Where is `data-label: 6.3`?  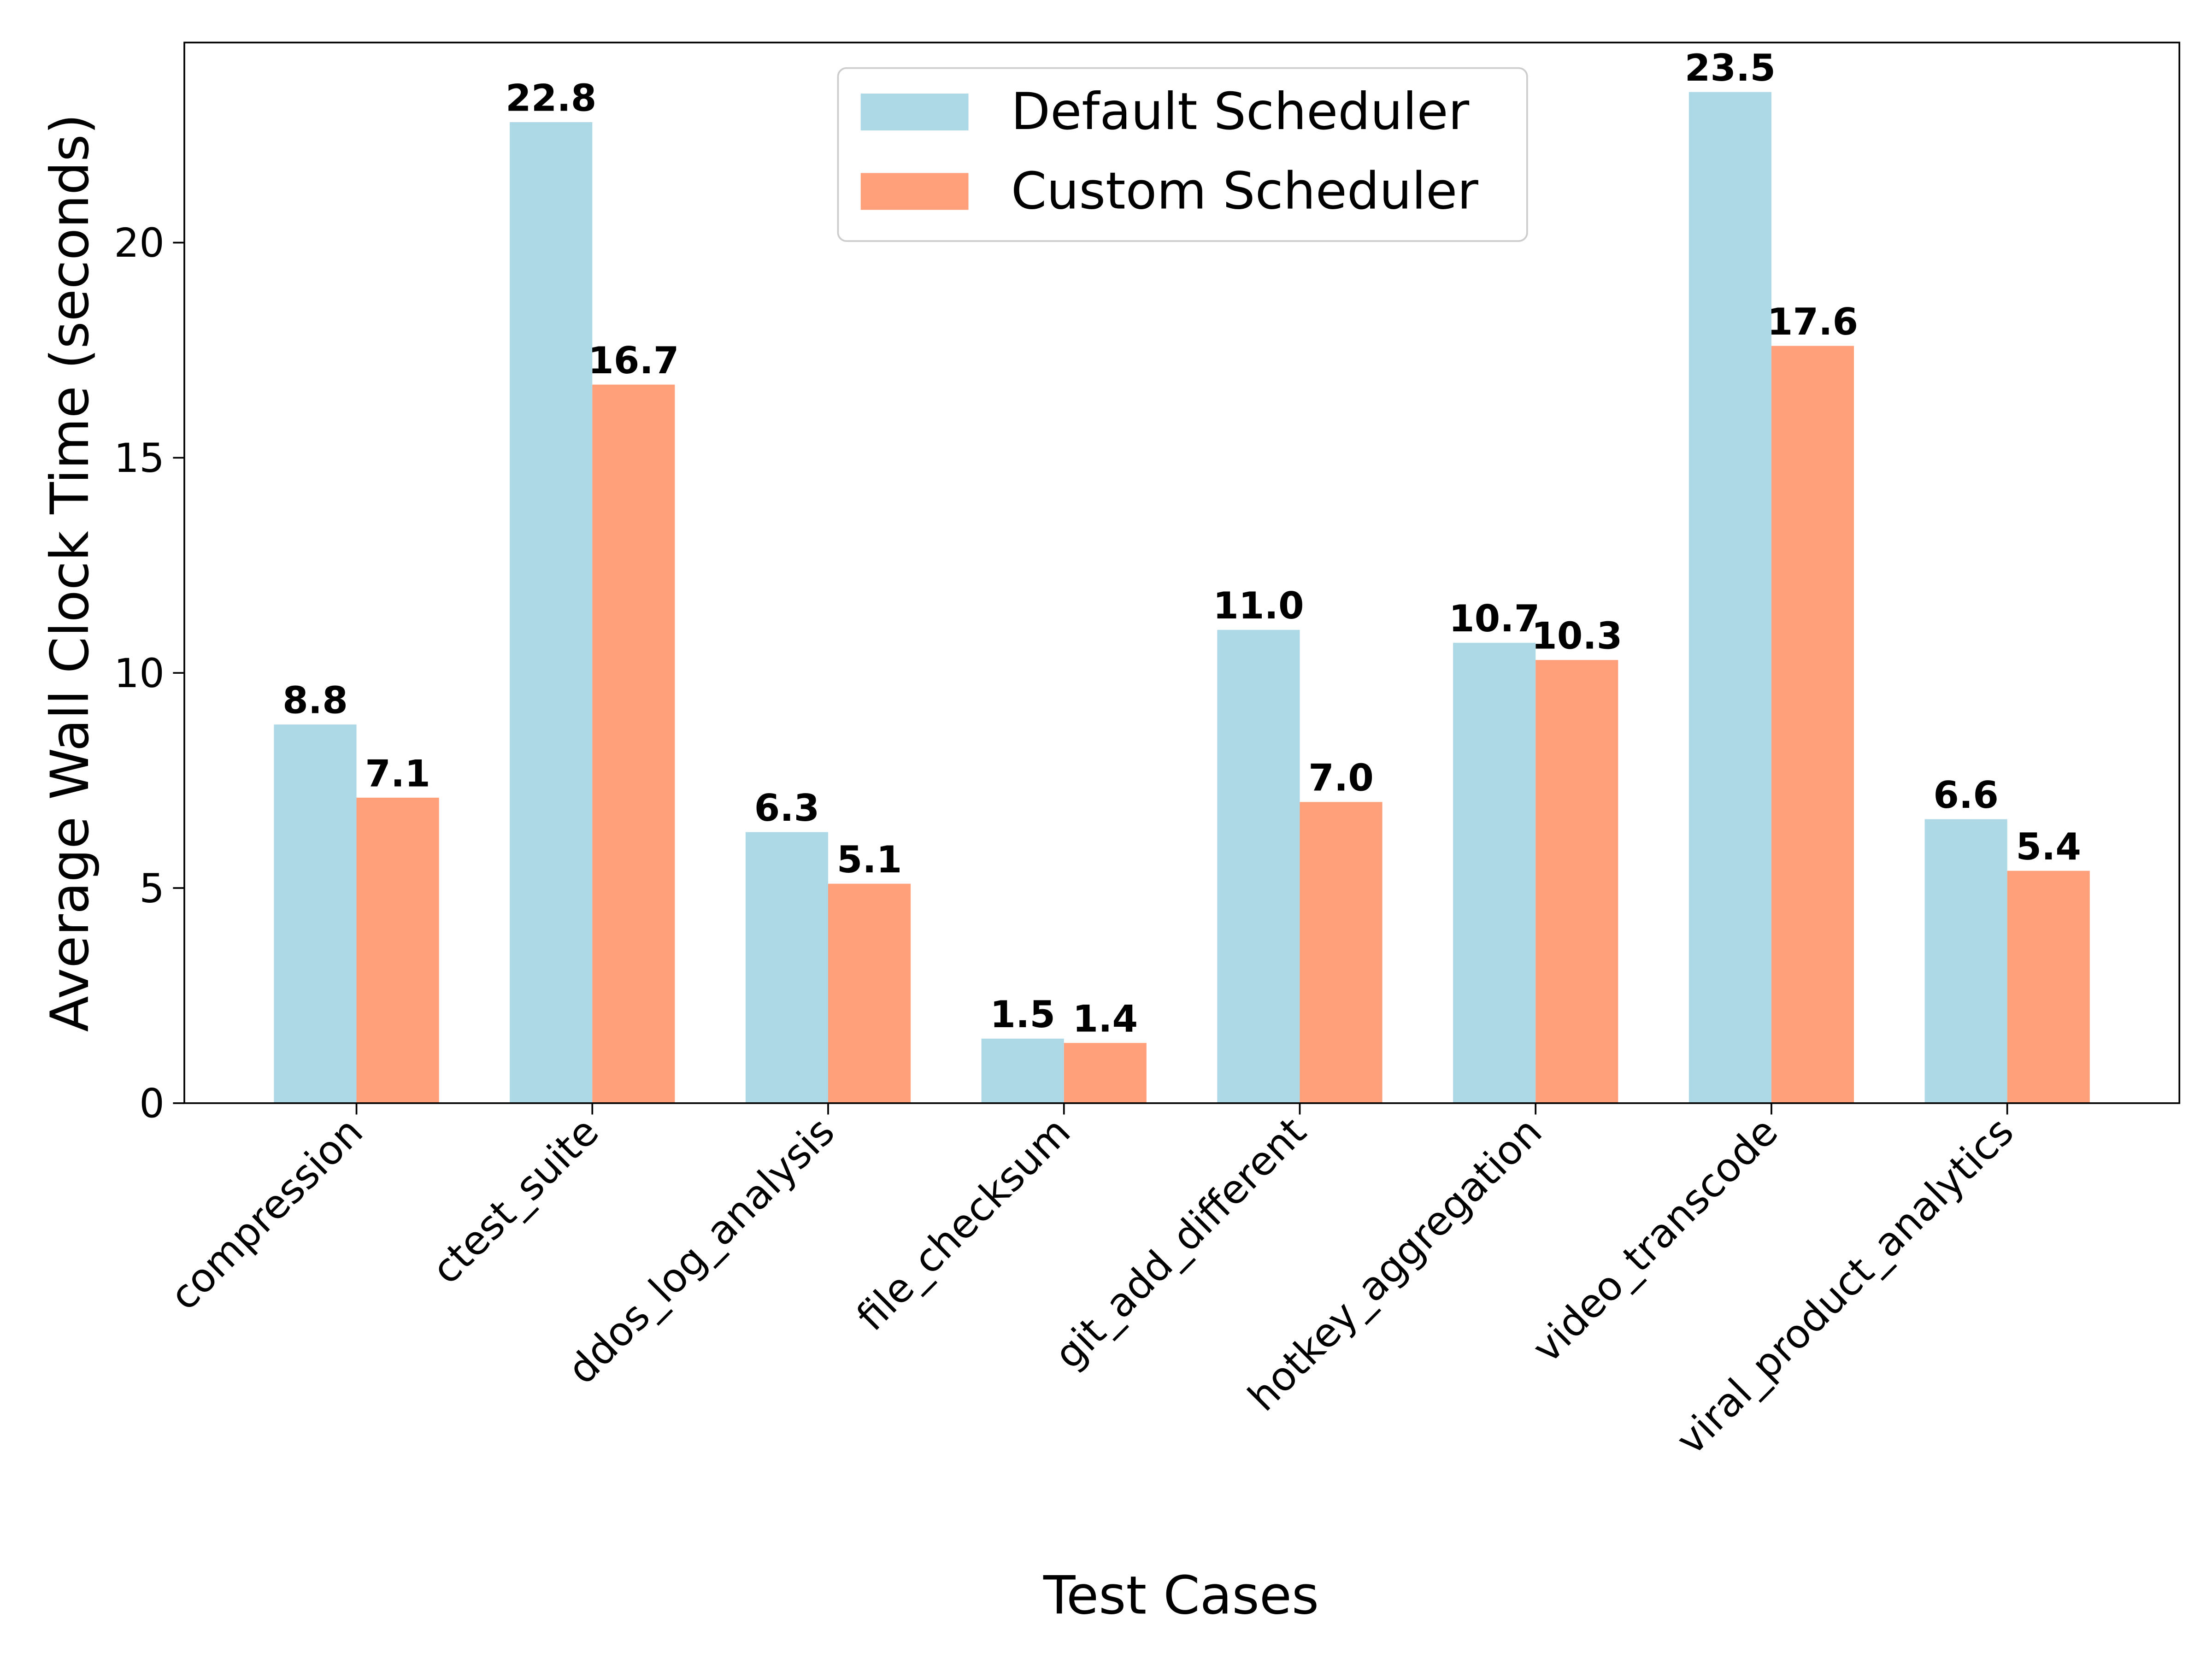 data-label: 6.3 is located at coordinates (787, 808).